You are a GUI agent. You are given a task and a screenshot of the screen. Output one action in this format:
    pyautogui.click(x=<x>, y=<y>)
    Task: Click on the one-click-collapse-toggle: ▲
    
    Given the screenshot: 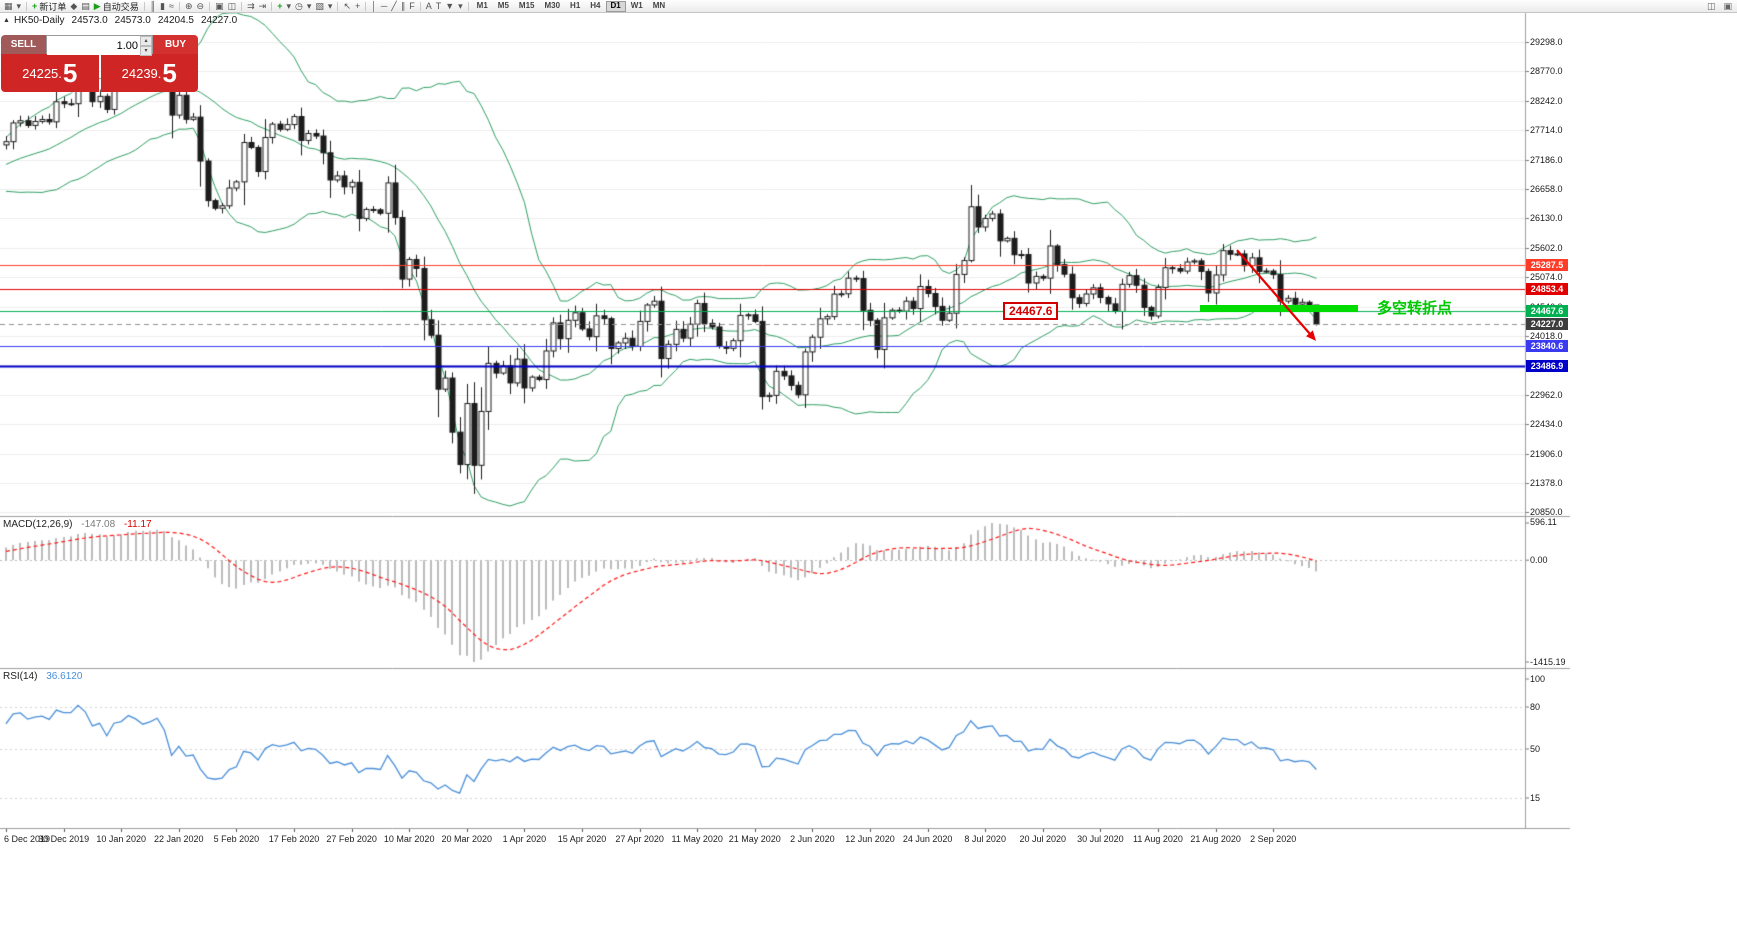 What is the action you would take?
    pyautogui.click(x=6, y=20)
    